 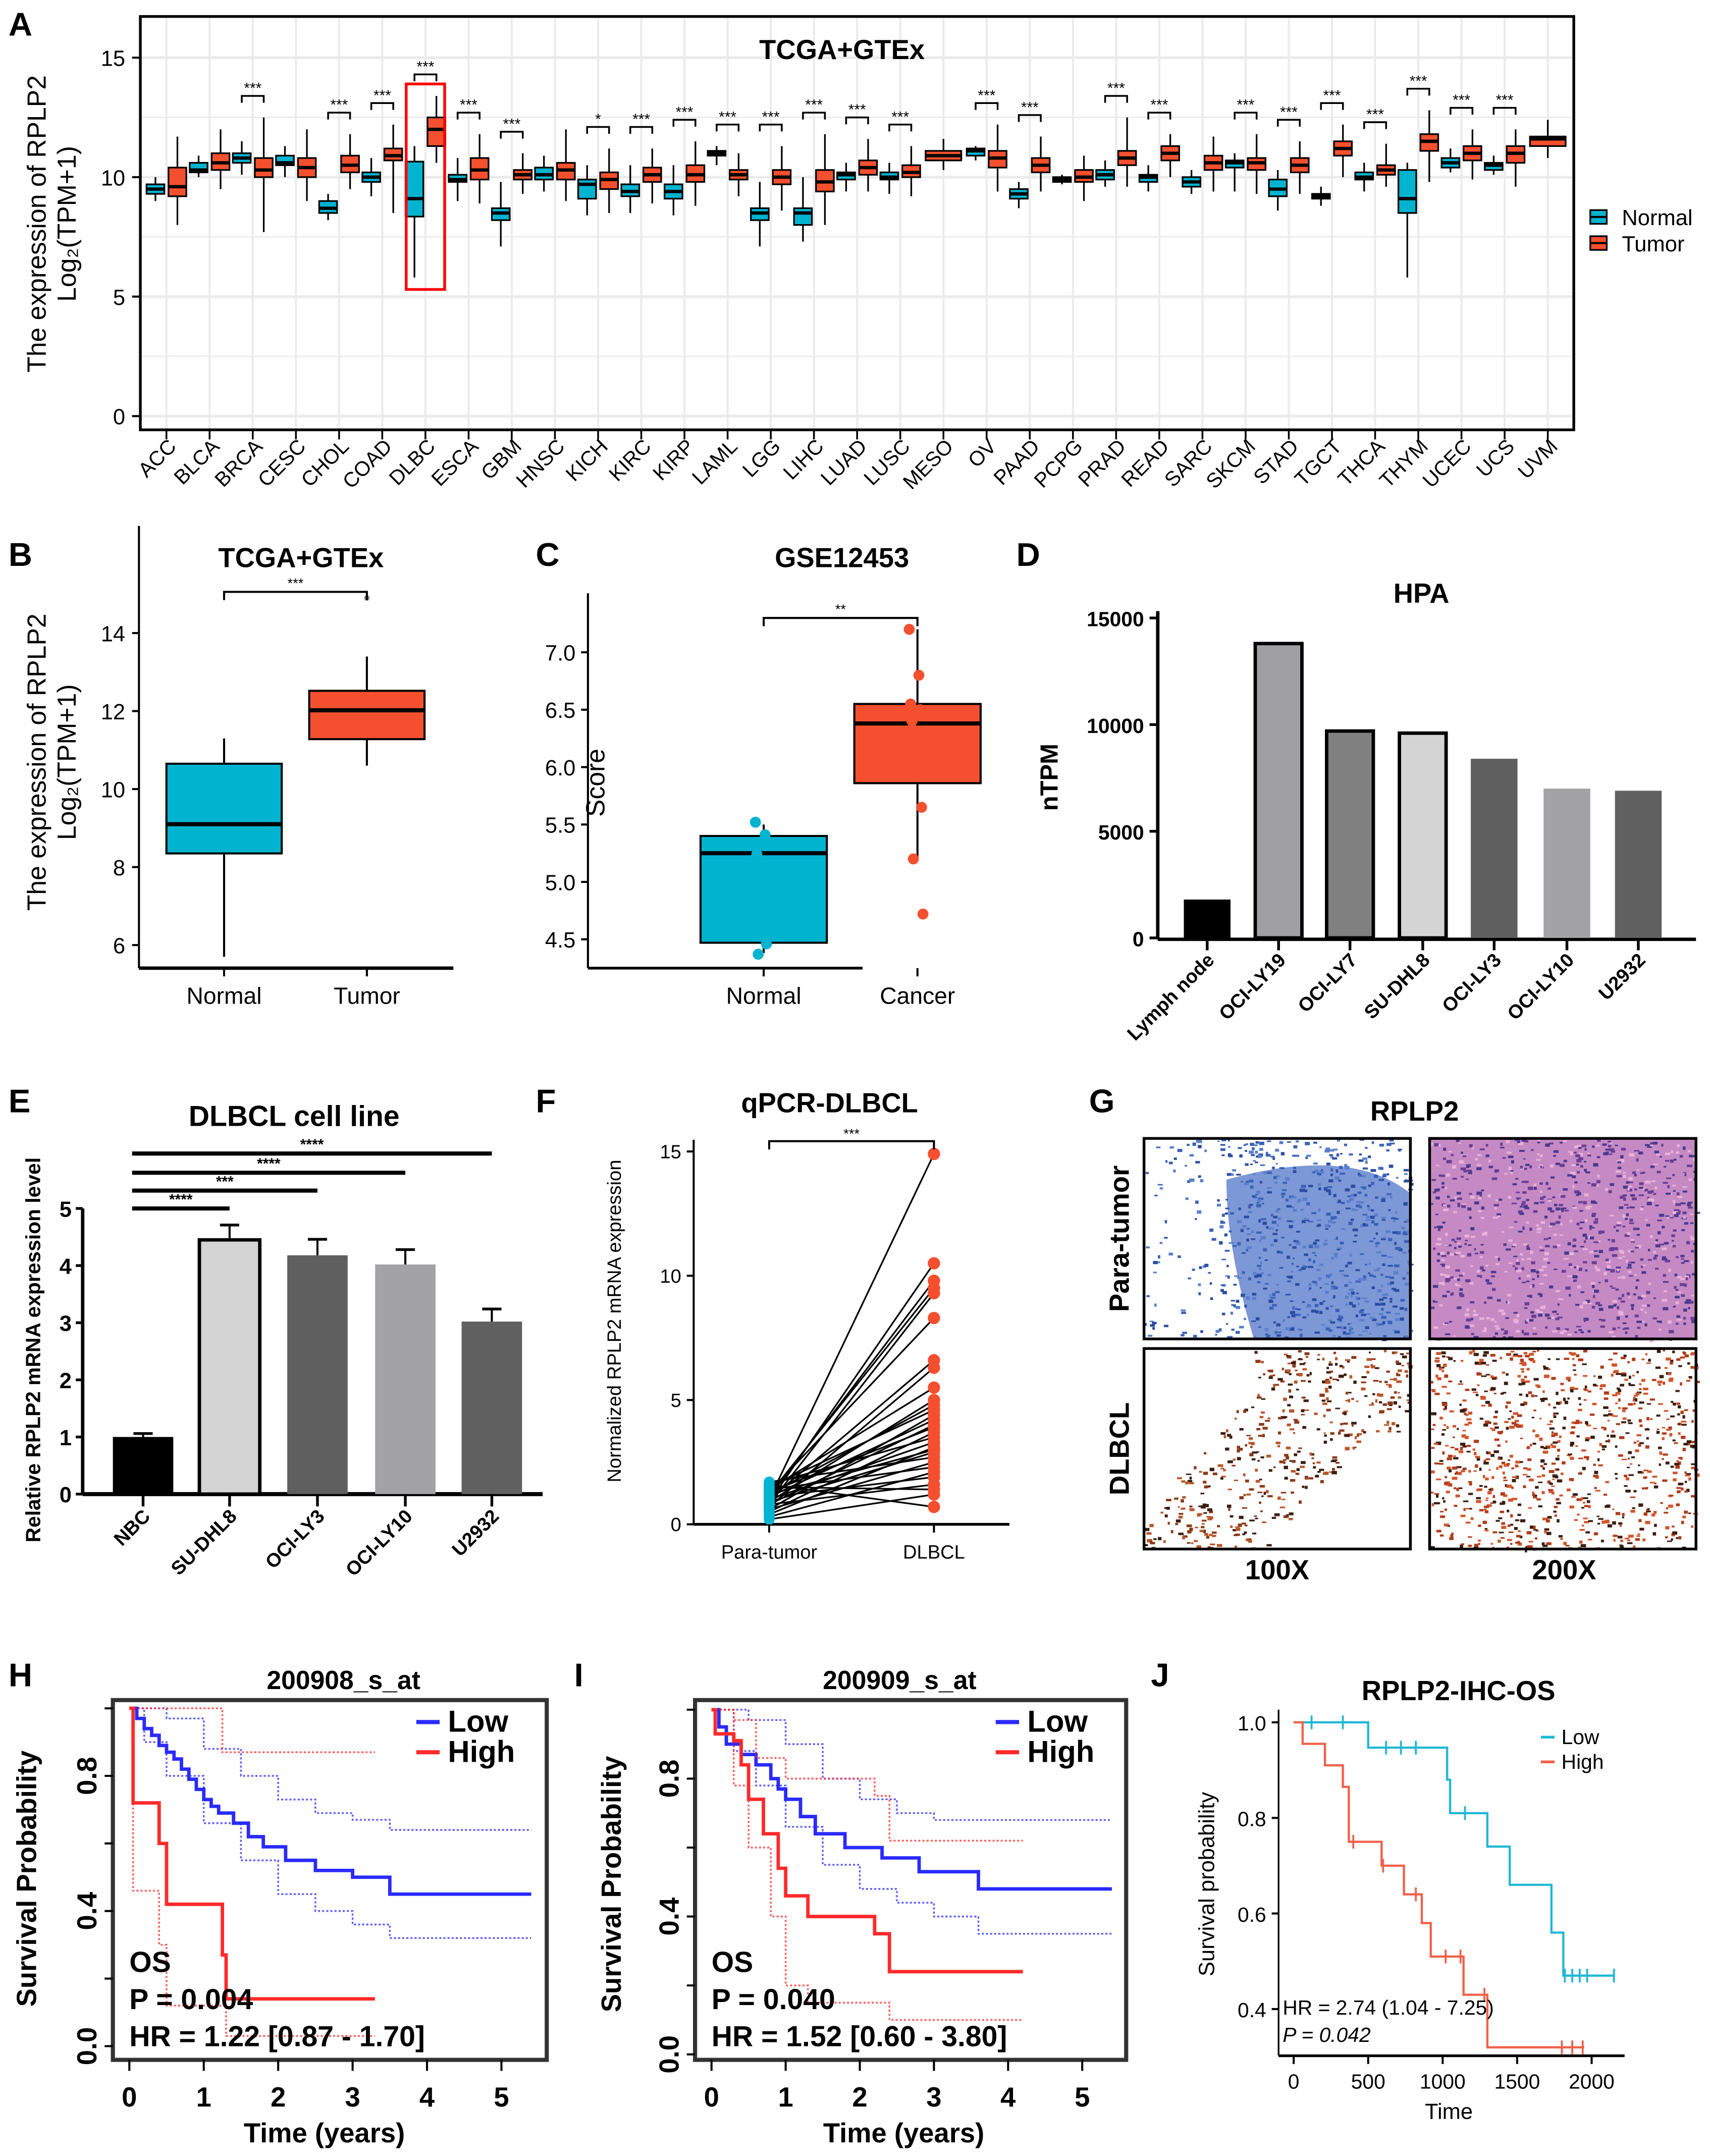 What do you see at coordinates (757, 854) in the screenshot?
I see `panel-c-point-normal` at bounding box center [757, 854].